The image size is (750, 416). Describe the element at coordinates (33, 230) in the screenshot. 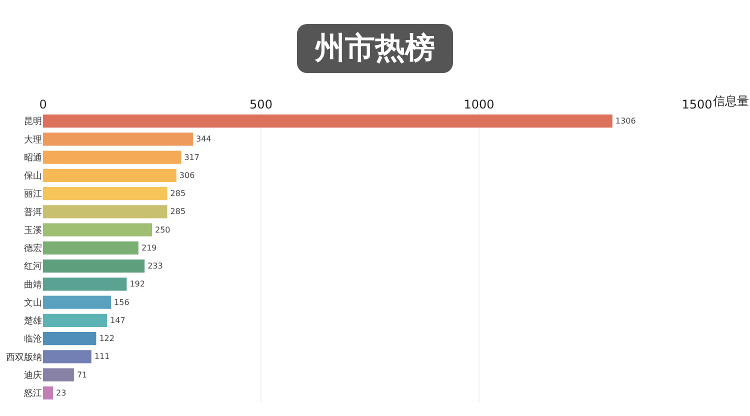

I see `y-tick-label: 玉溪` at that location.